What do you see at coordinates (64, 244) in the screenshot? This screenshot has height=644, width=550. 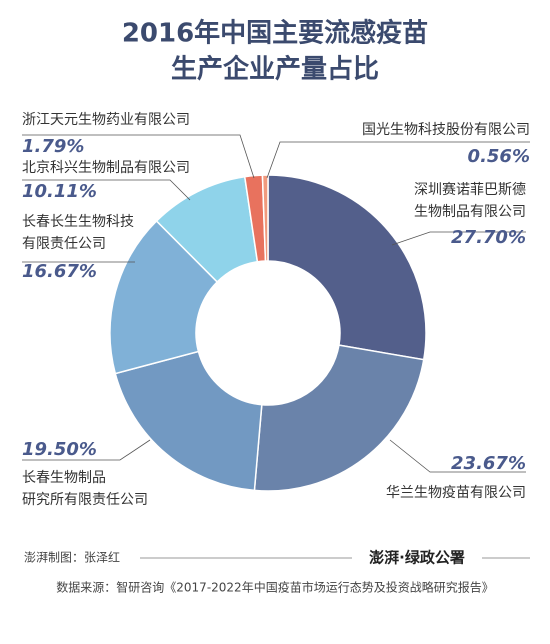 I see `slice-label: 有限责任公司` at bounding box center [64, 244].